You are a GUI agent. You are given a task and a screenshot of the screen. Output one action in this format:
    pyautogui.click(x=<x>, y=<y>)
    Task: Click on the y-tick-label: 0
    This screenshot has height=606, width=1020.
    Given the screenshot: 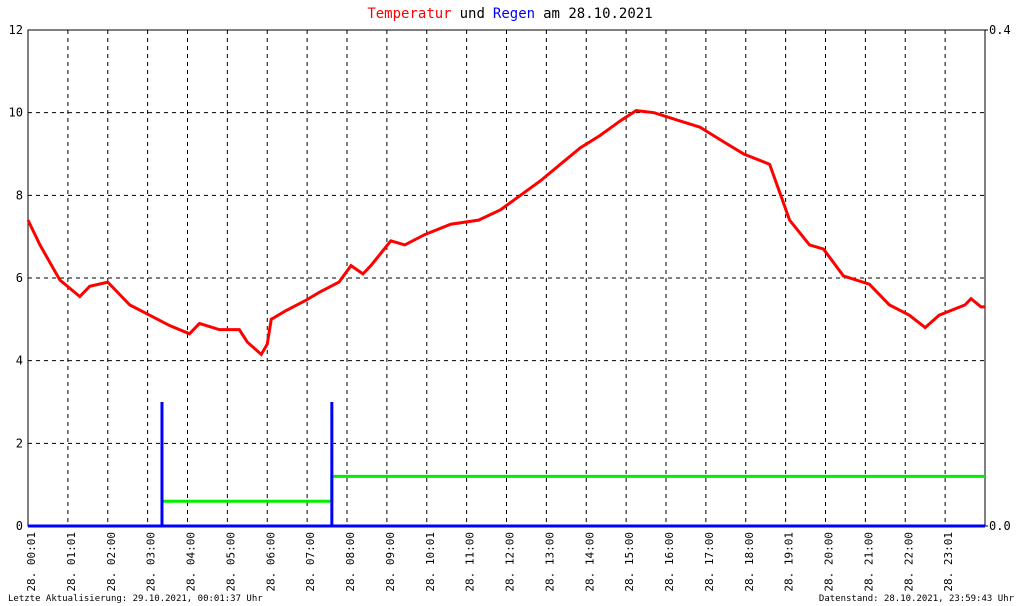 What is the action you would take?
    pyautogui.click(x=19, y=526)
    